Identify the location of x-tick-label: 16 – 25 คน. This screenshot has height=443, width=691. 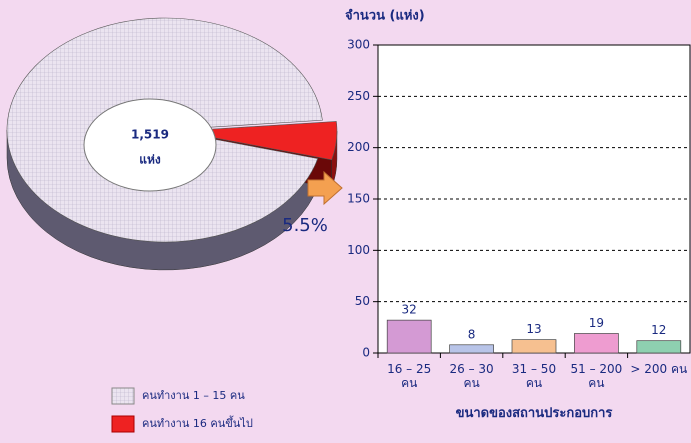
(409, 376).